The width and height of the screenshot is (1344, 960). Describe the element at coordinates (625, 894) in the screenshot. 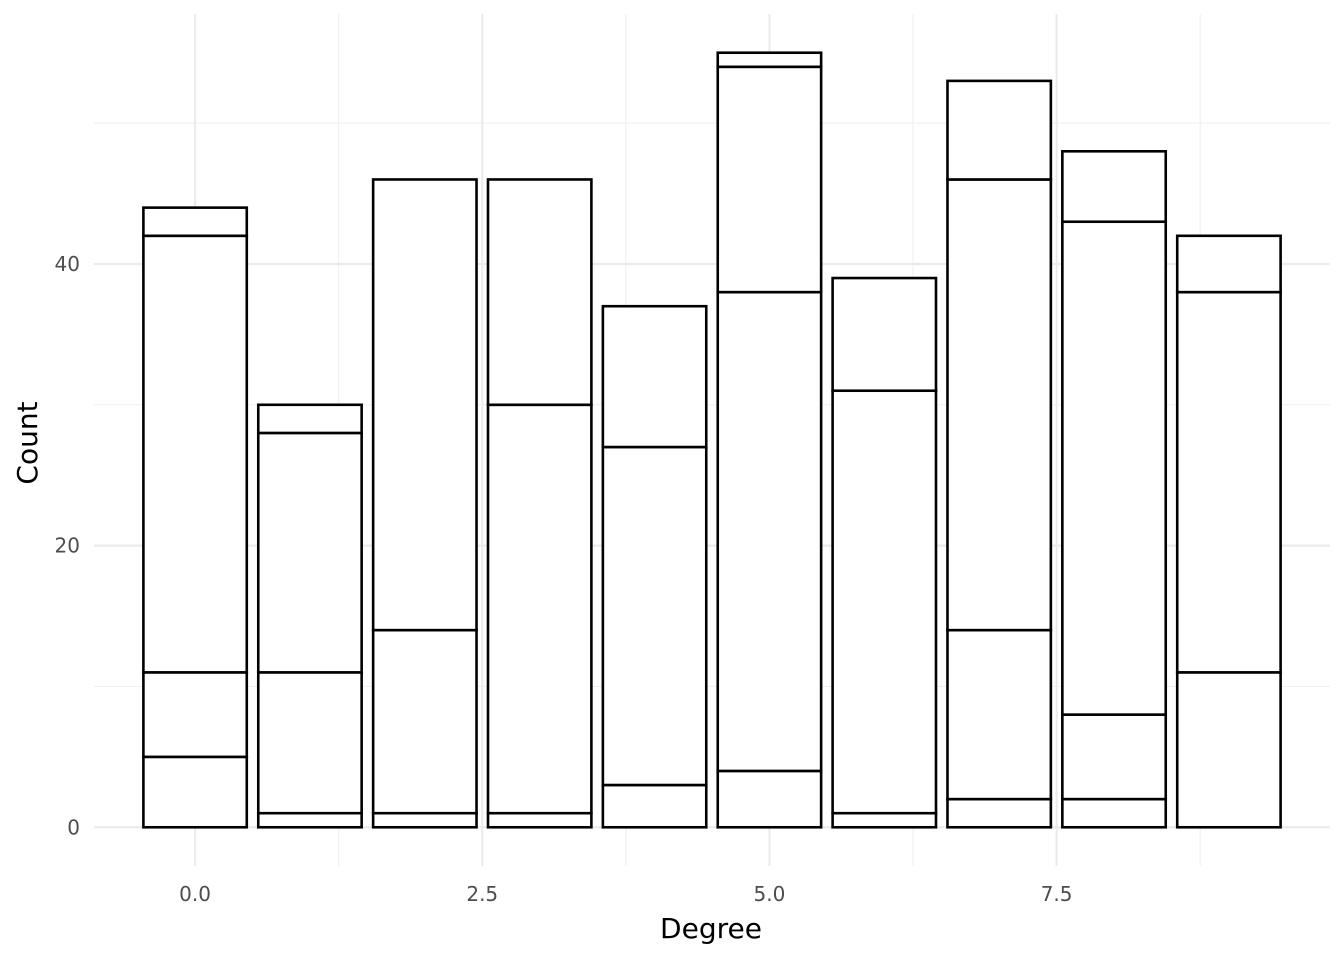

I see `x-axis-tick-labels: 0.0 2.5 5.0 7.5` at that location.